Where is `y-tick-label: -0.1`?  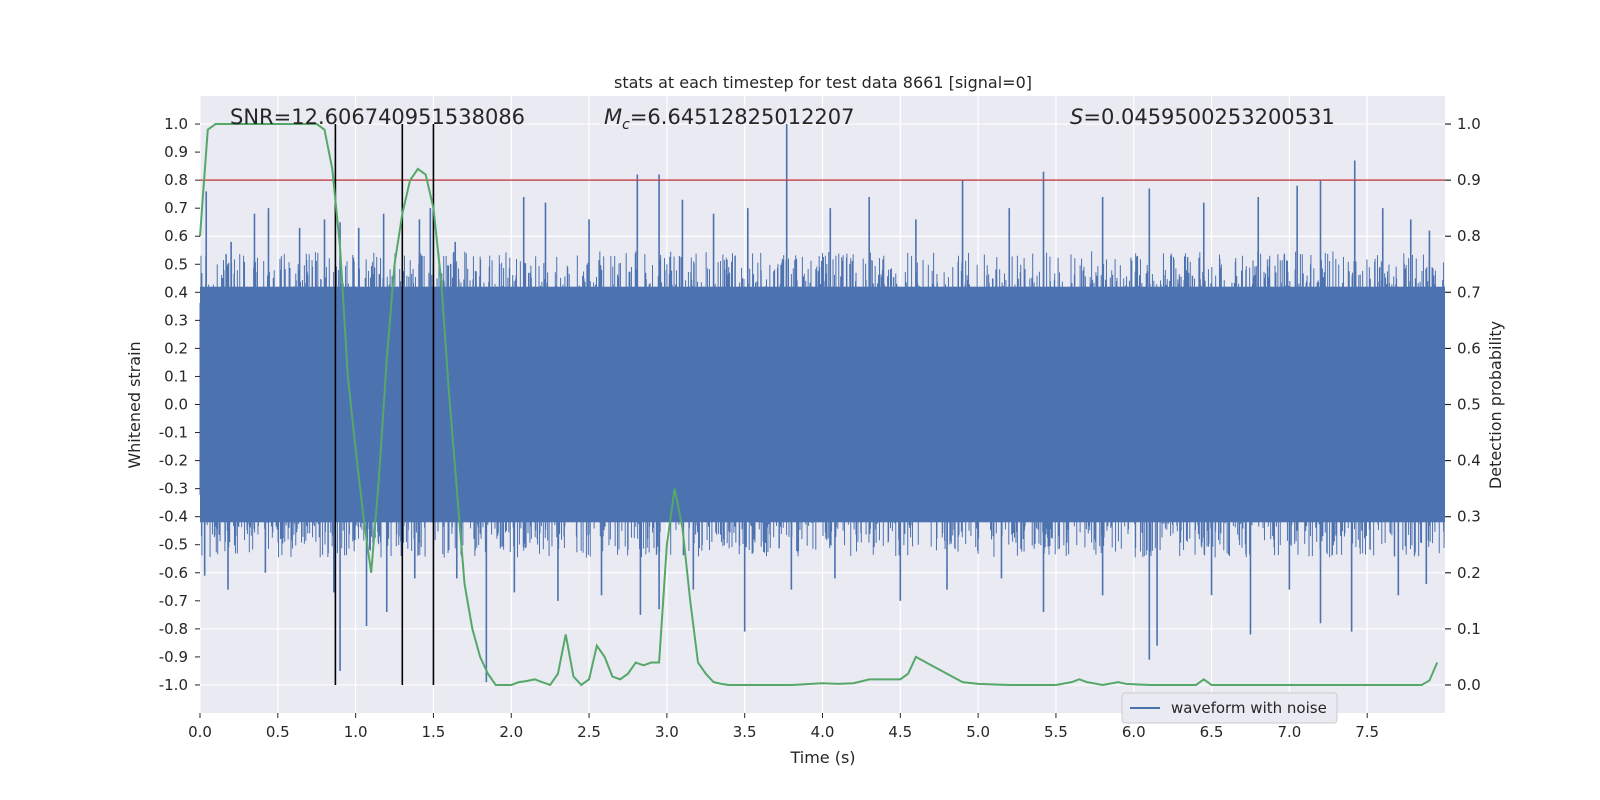
y-tick-label: -0.1 is located at coordinates (173, 433).